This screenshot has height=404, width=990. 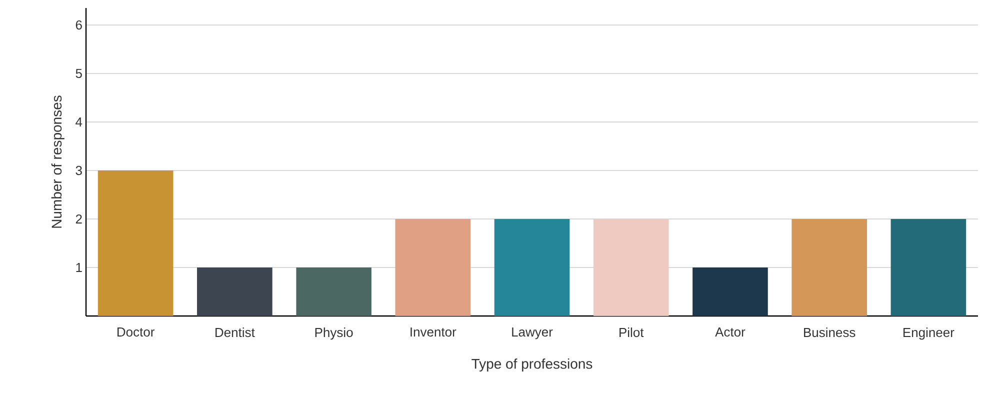 I want to click on y-tick-label: 5, so click(x=79, y=73).